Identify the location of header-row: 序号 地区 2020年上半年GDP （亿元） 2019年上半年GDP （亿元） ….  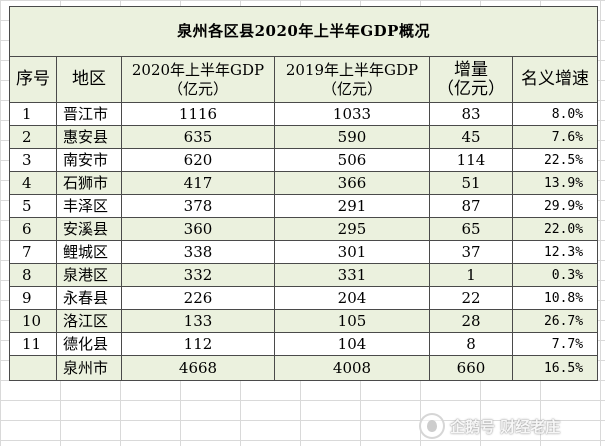
(304, 79).